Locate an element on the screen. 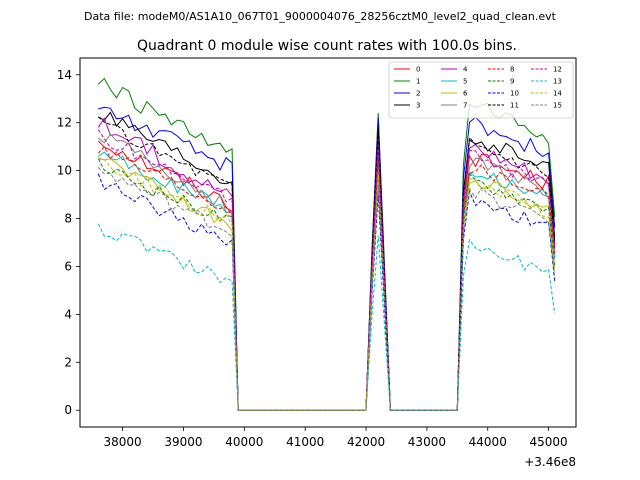  x-tick-label: 44000 is located at coordinates (488, 442).